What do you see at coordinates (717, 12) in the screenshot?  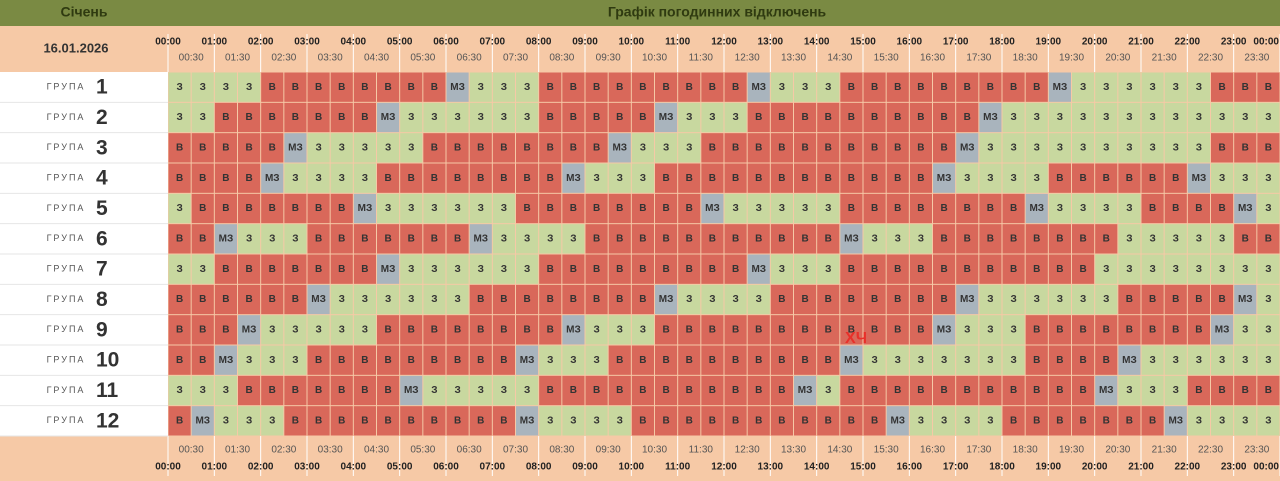 I see `title: Графік погодинних відключень` at bounding box center [717, 12].